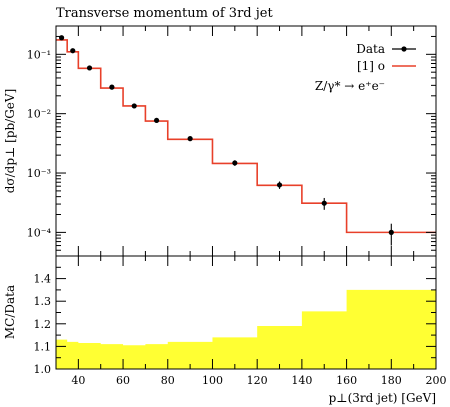 The height and width of the screenshot is (407, 450). I want to click on process-annotation: Z/γ* → e⁺e⁻, so click(350, 86).